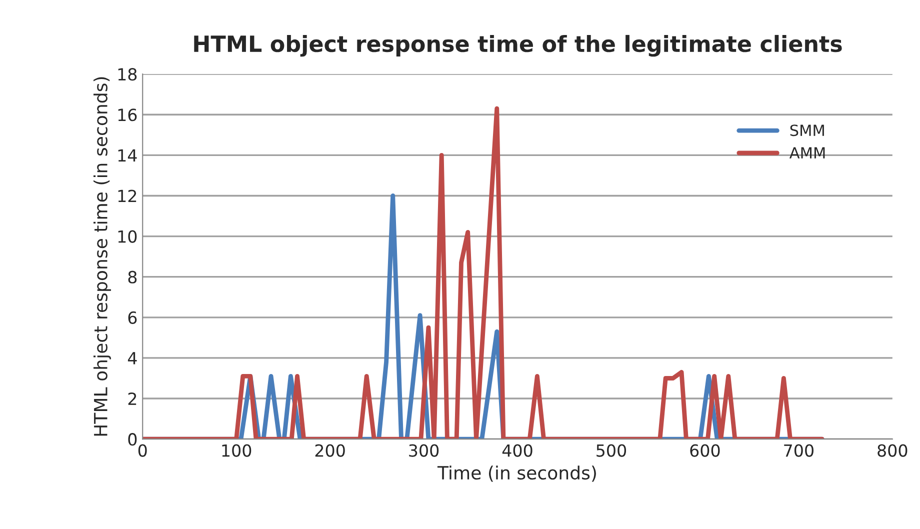  What do you see at coordinates (807, 130) in the screenshot?
I see `legend-label: SMM` at bounding box center [807, 130].